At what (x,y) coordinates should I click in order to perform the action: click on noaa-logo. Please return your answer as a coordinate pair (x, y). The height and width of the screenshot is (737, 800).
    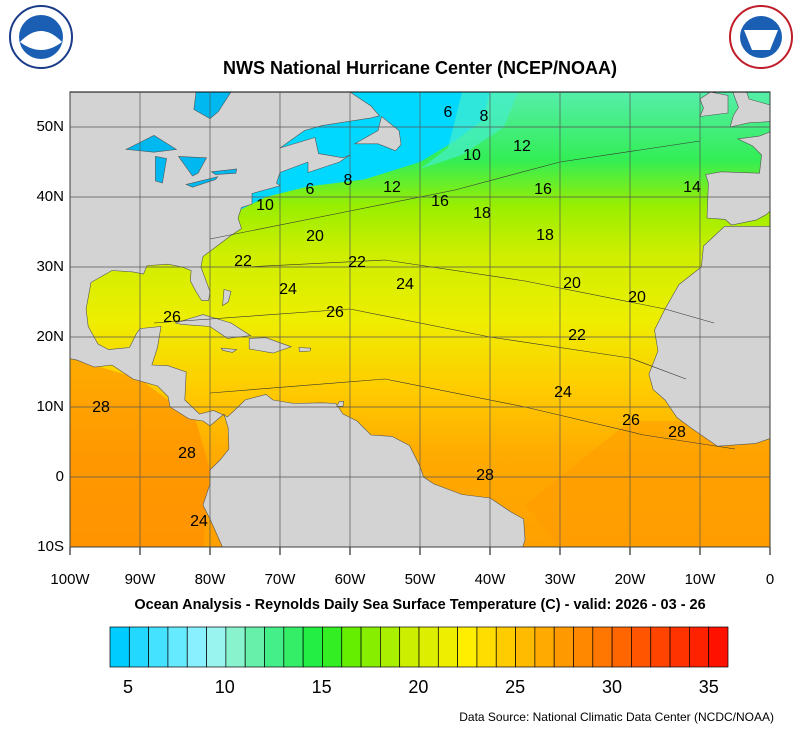
    Looking at the image, I should click on (41, 37).